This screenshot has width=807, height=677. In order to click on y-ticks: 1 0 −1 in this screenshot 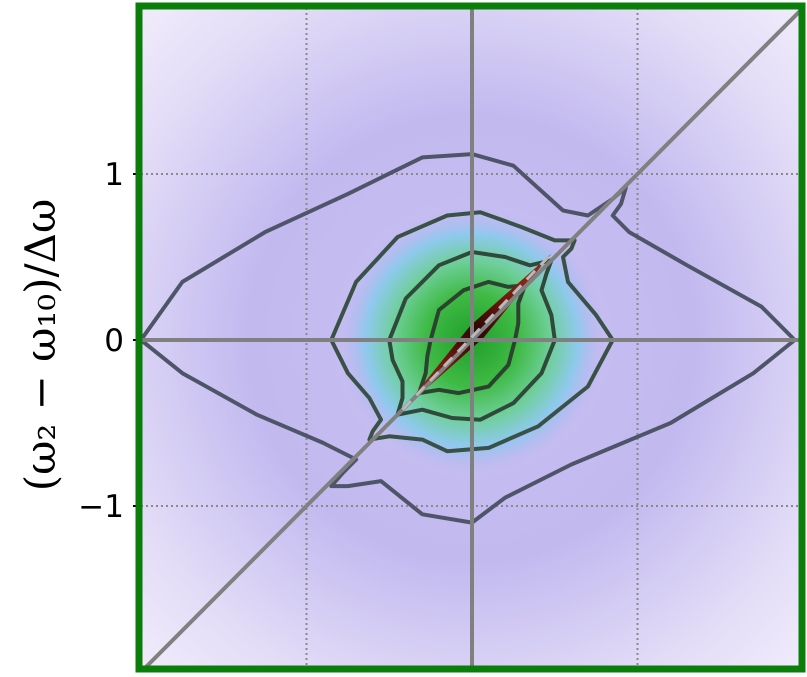, I will do `click(109, 341)`.